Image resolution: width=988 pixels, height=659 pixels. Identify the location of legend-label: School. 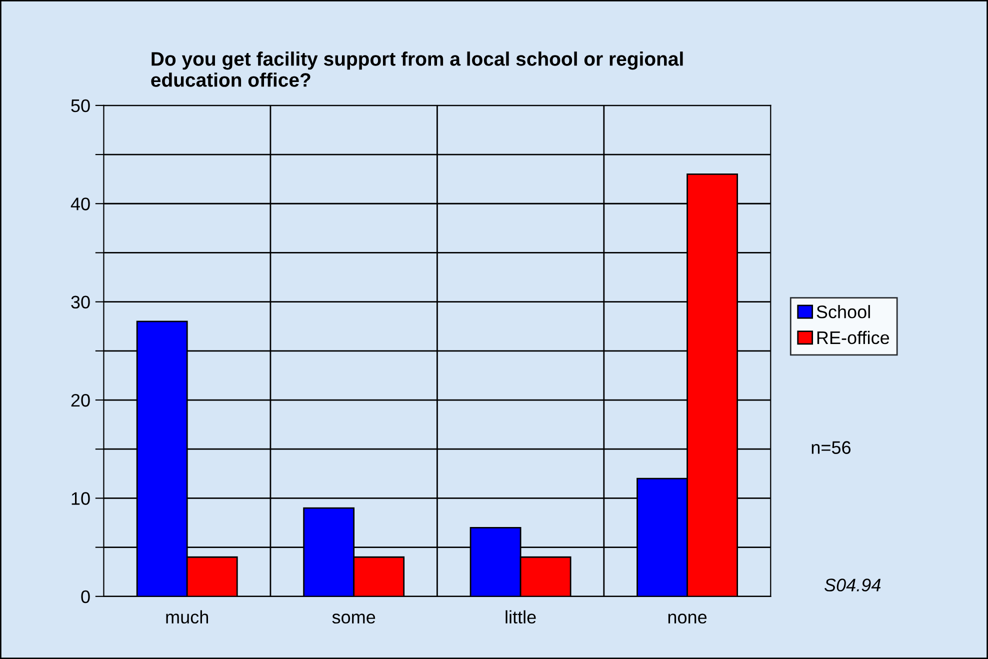
(843, 311).